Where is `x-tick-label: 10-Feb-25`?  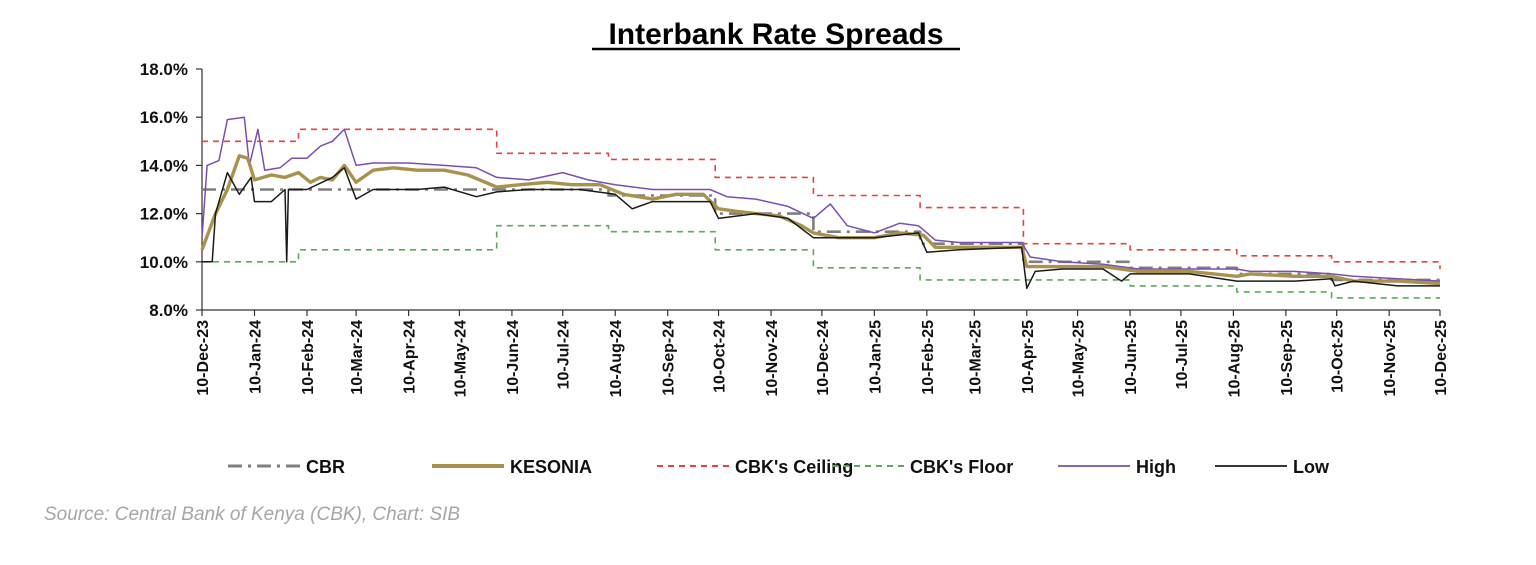
x-tick-label: 10-Feb-25 is located at coordinates (928, 357).